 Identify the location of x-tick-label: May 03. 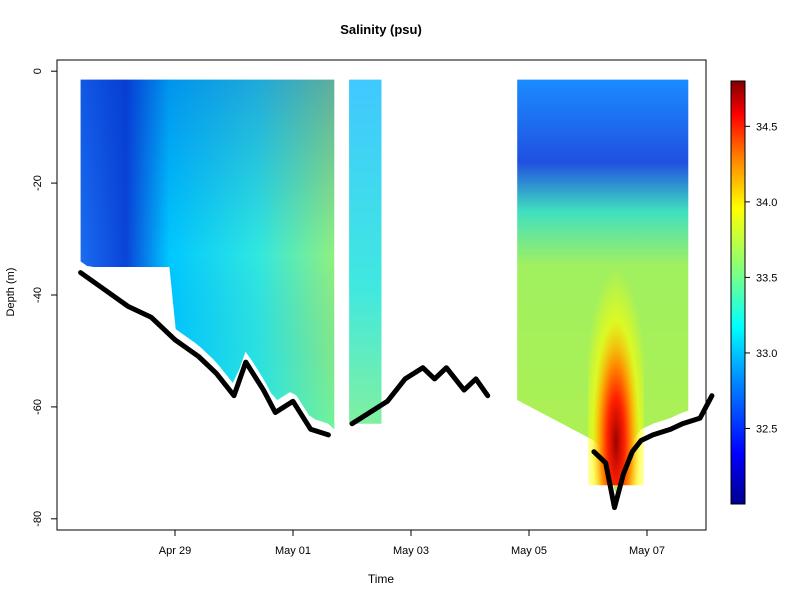
(411, 551).